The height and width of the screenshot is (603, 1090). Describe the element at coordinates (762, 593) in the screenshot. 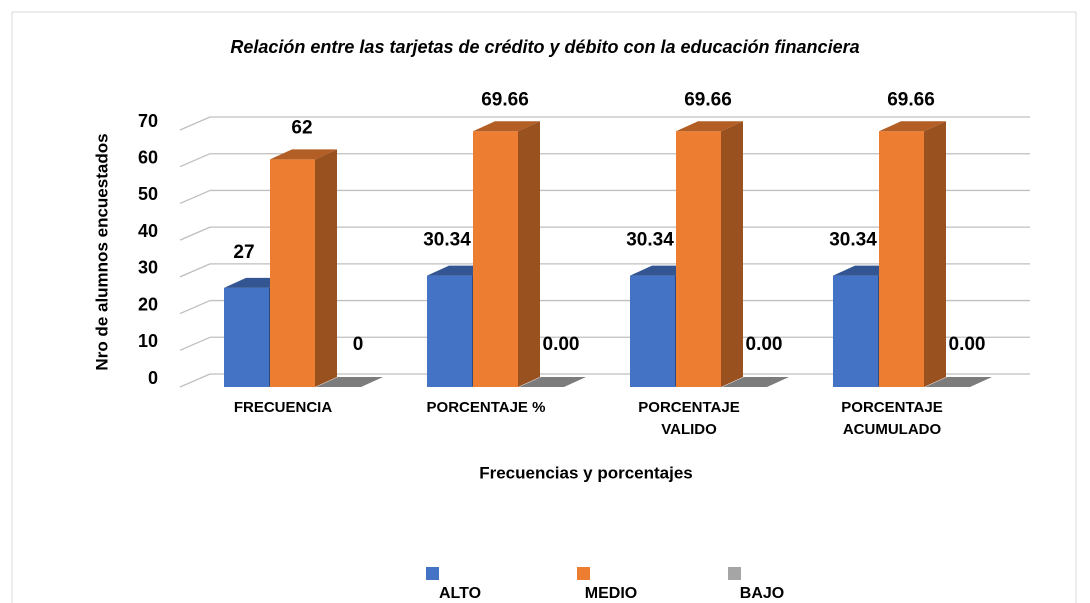

I see `legend-label: BAJO` at that location.